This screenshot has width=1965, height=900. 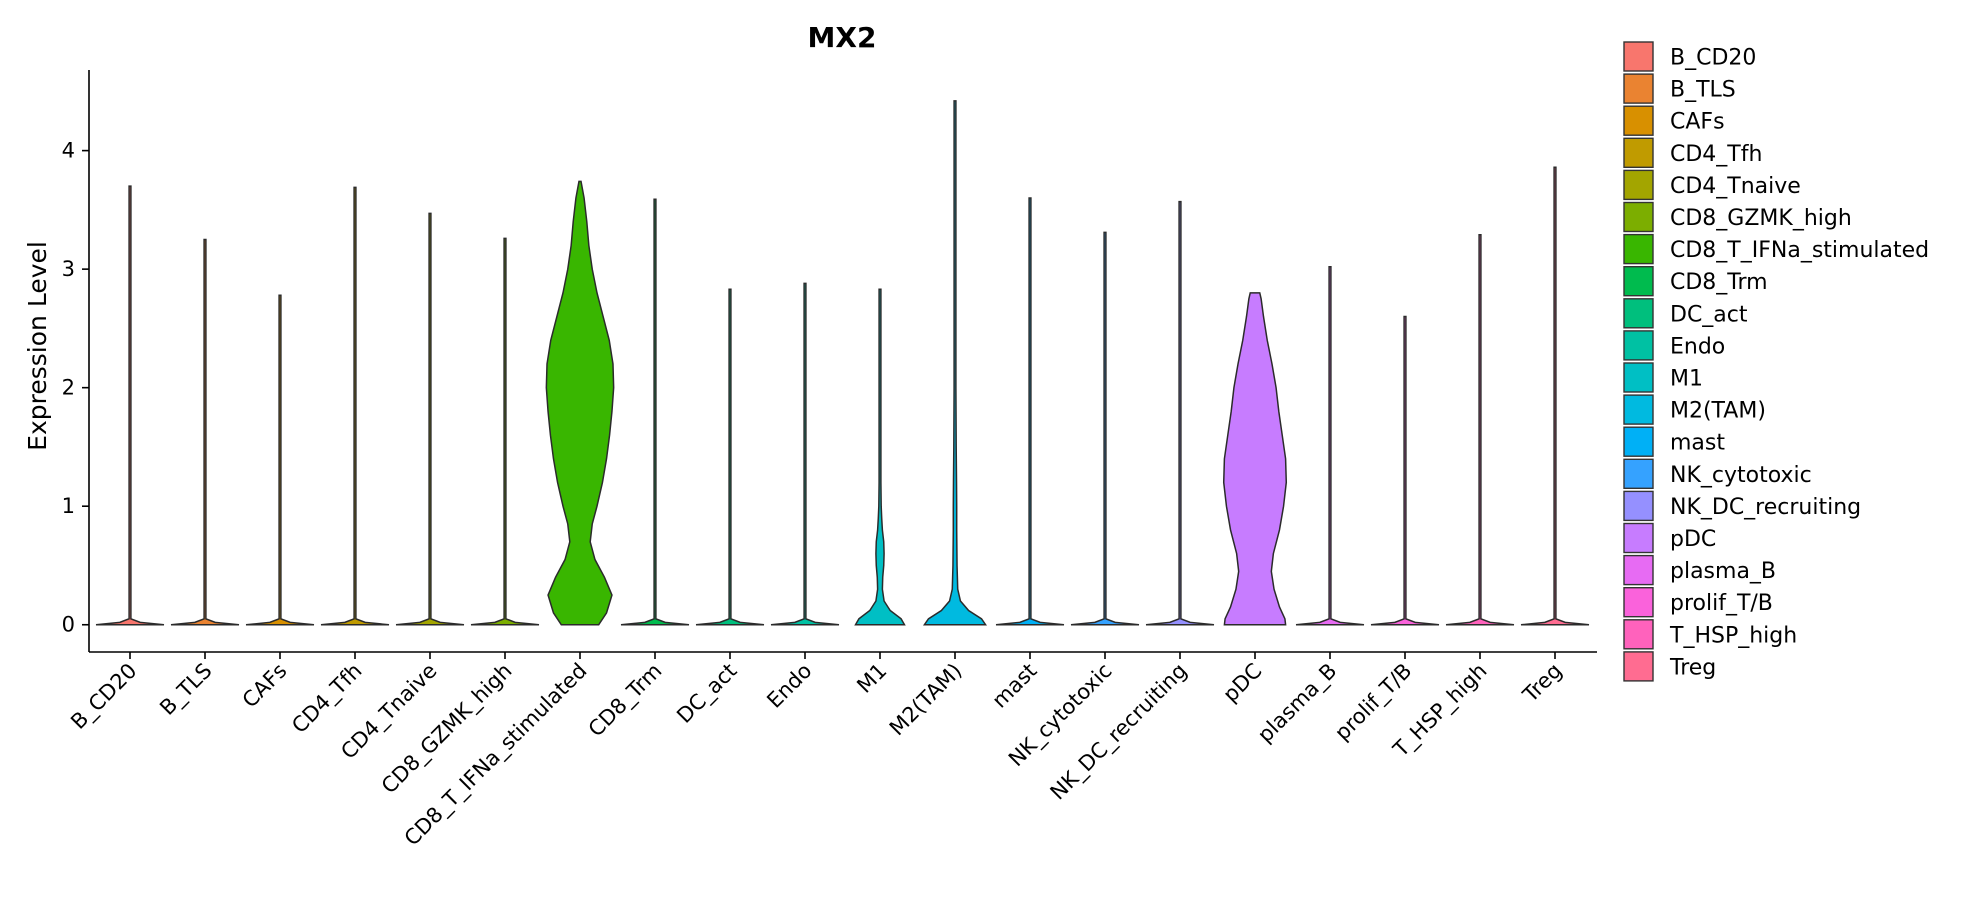 What do you see at coordinates (1330, 446) in the screenshot?
I see `violin-plasma-b` at bounding box center [1330, 446].